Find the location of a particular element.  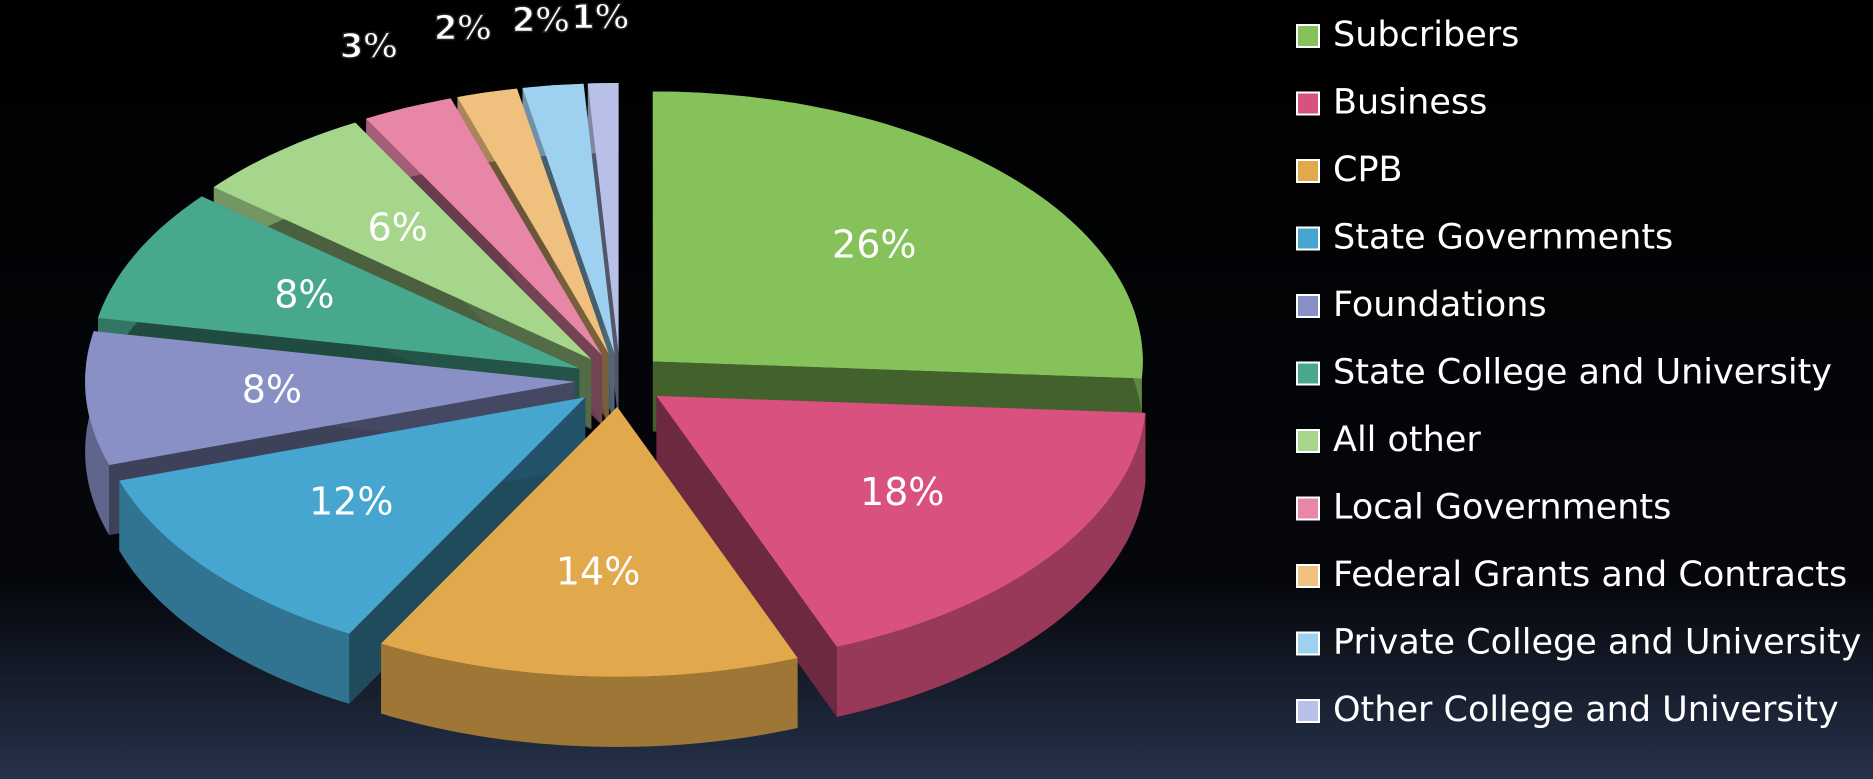

data-label: 26% is located at coordinates (874, 244).